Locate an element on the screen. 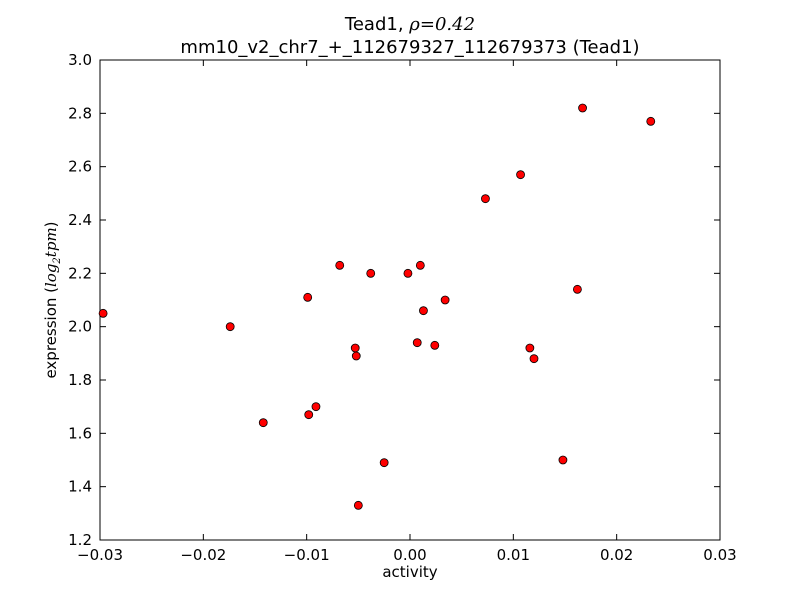 This screenshot has height=600, width=800. chart-title: Tead1, ρ=0.42 is located at coordinates (409, 24).